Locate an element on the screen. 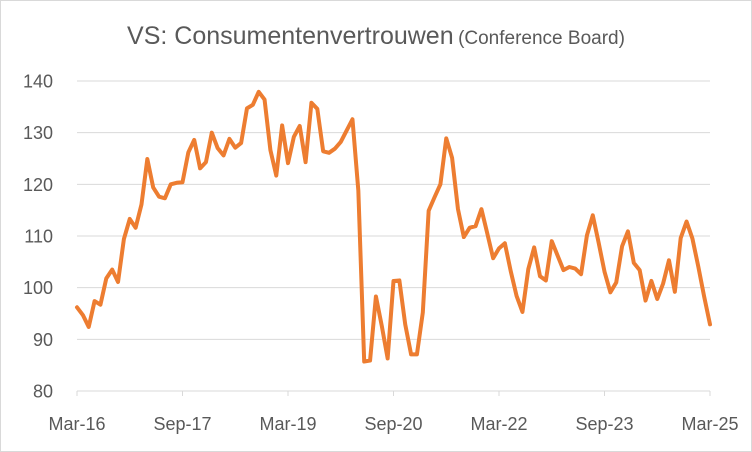 This screenshot has height=452, width=752. x-tick-label: Sep-17 is located at coordinates (182, 424).